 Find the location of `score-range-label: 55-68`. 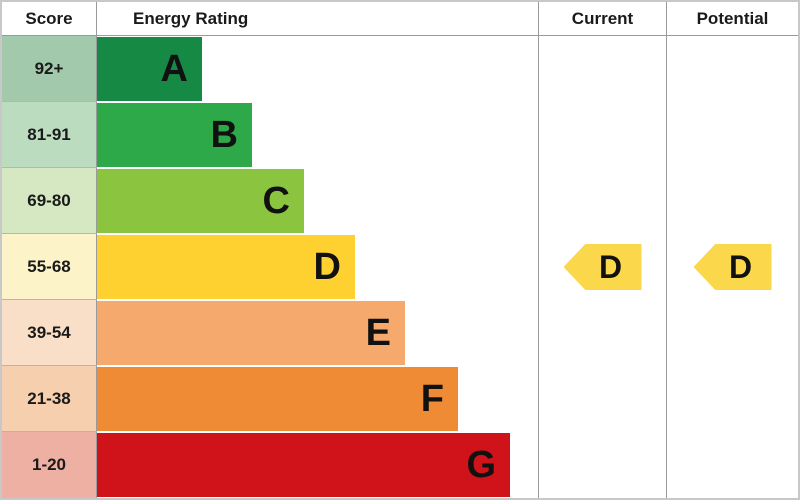

score-range-label: 55-68 is located at coordinates (49, 266).